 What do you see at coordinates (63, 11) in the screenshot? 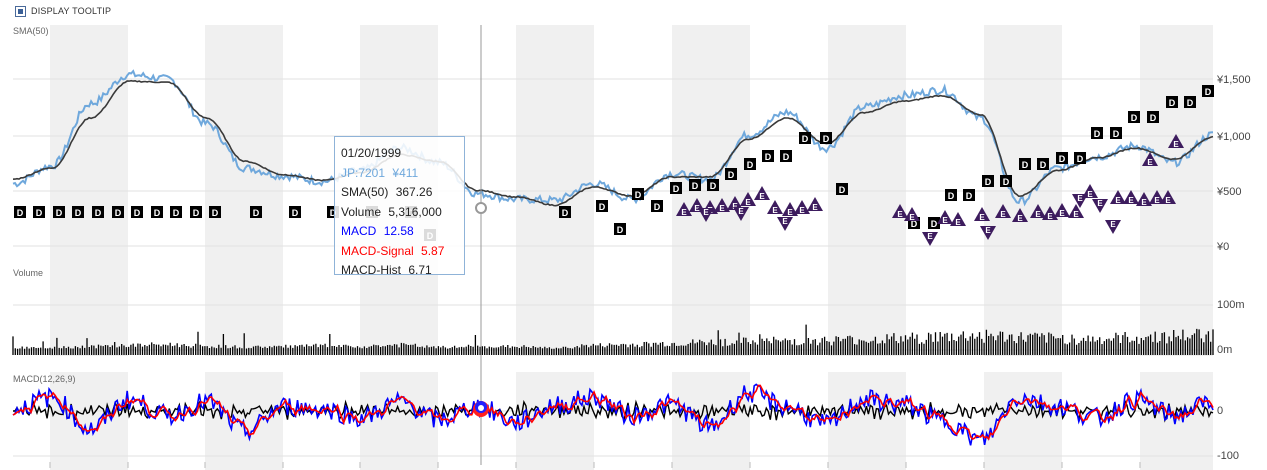
I see `display-tooltip-toggle: DISPLAY TOOLTIP` at bounding box center [63, 11].